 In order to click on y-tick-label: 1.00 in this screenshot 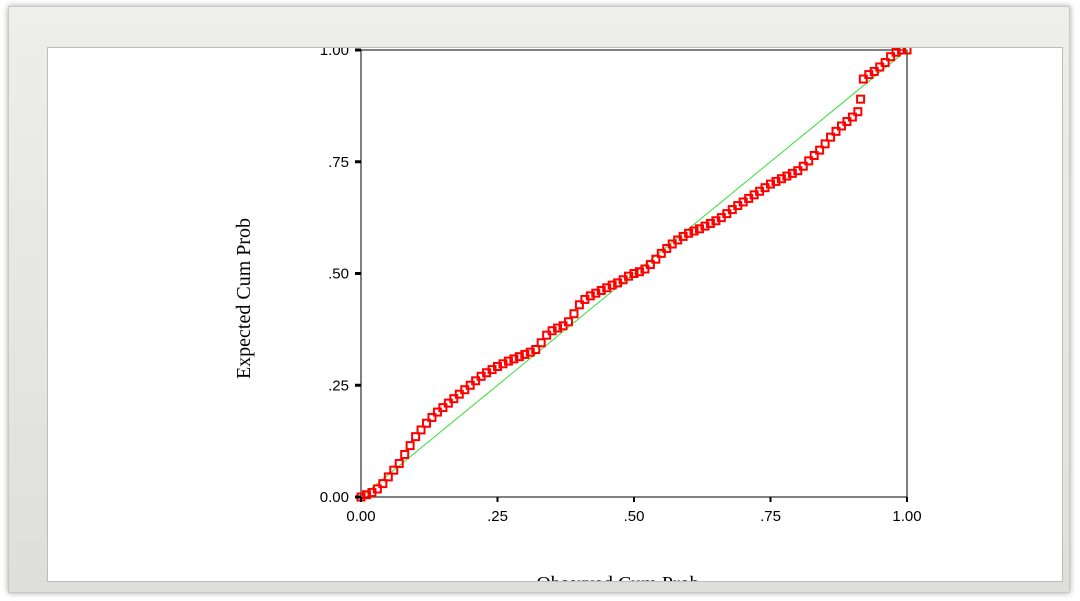, I will do `click(334, 53)`.